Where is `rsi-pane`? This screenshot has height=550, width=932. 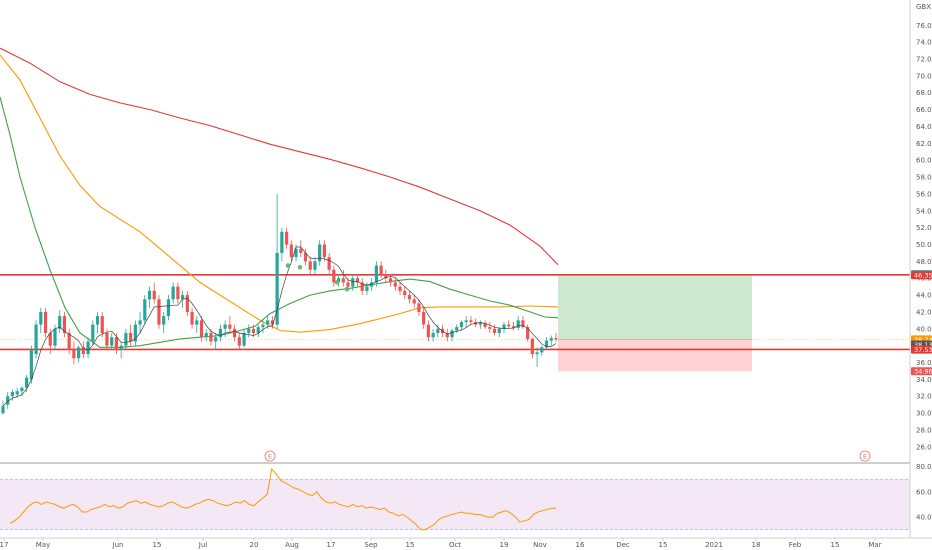
rsi-pane is located at coordinates (455, 499).